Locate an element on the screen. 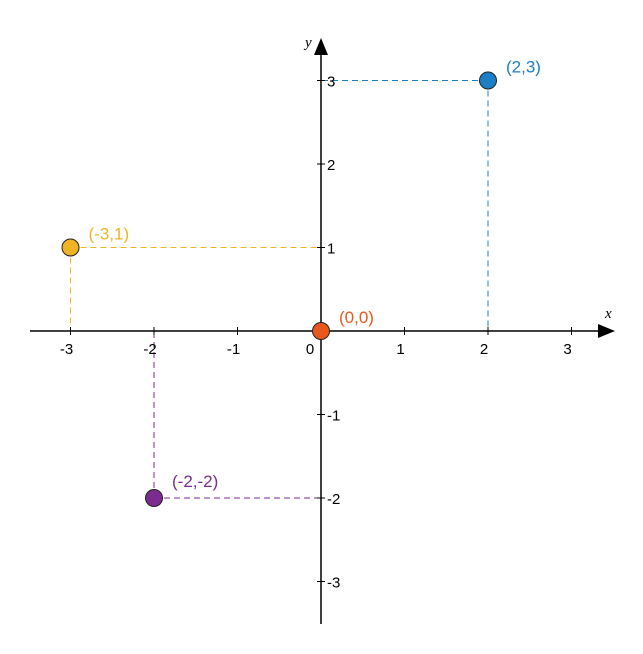 The height and width of the screenshot is (654, 643). x-tick-label: -3 is located at coordinates (66, 349).